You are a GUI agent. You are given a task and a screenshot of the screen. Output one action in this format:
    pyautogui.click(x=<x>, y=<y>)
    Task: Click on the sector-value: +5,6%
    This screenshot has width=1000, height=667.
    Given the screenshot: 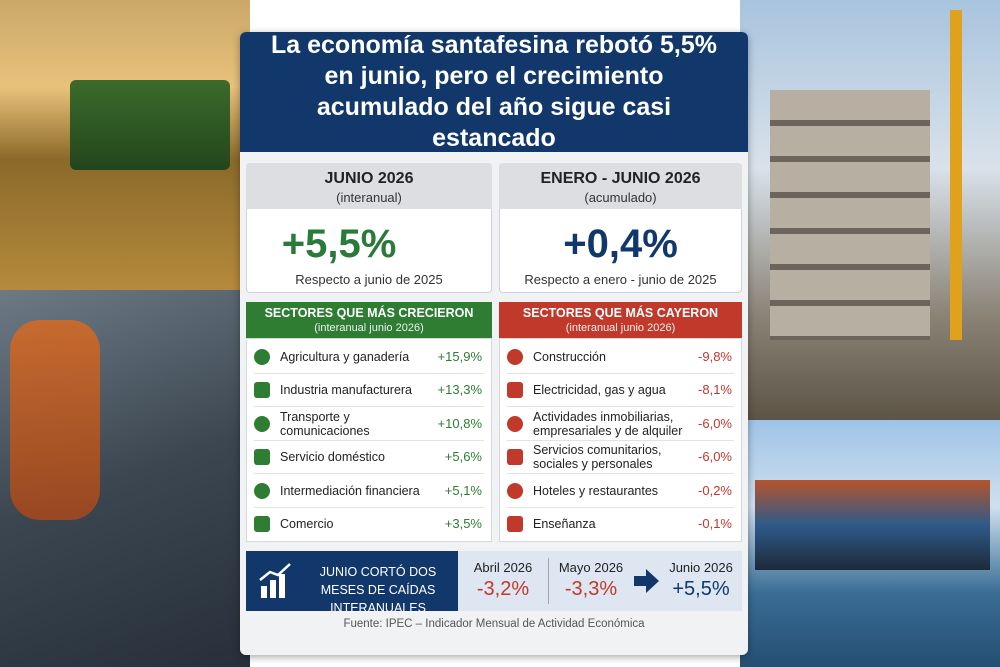 What is the action you would take?
    pyautogui.click(x=463, y=457)
    